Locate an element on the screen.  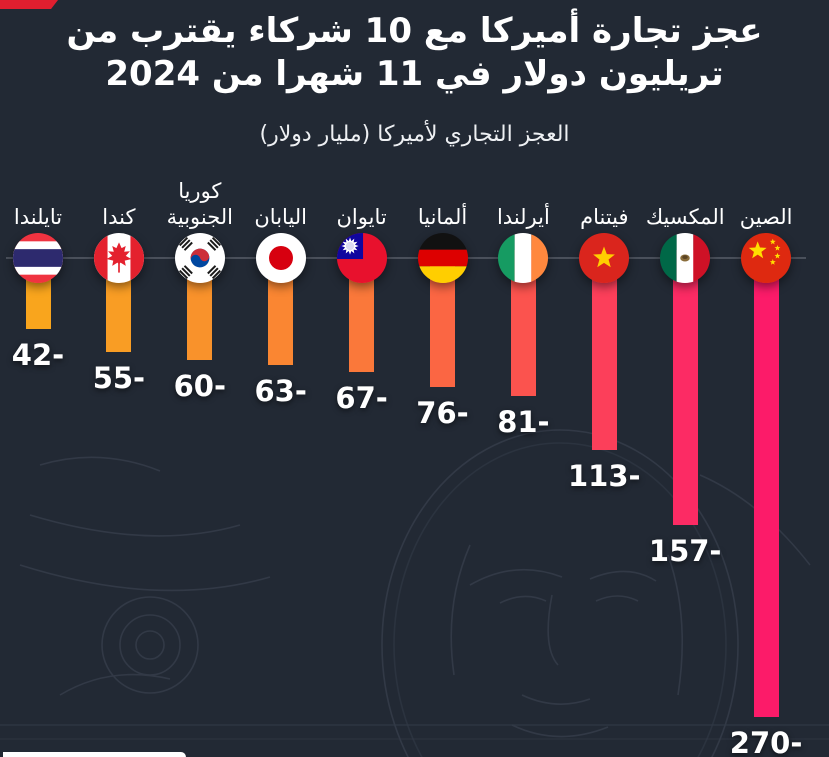
title-line-2: تريليون دولار في 11 شهرا من 2024 is located at coordinates (414, 74).